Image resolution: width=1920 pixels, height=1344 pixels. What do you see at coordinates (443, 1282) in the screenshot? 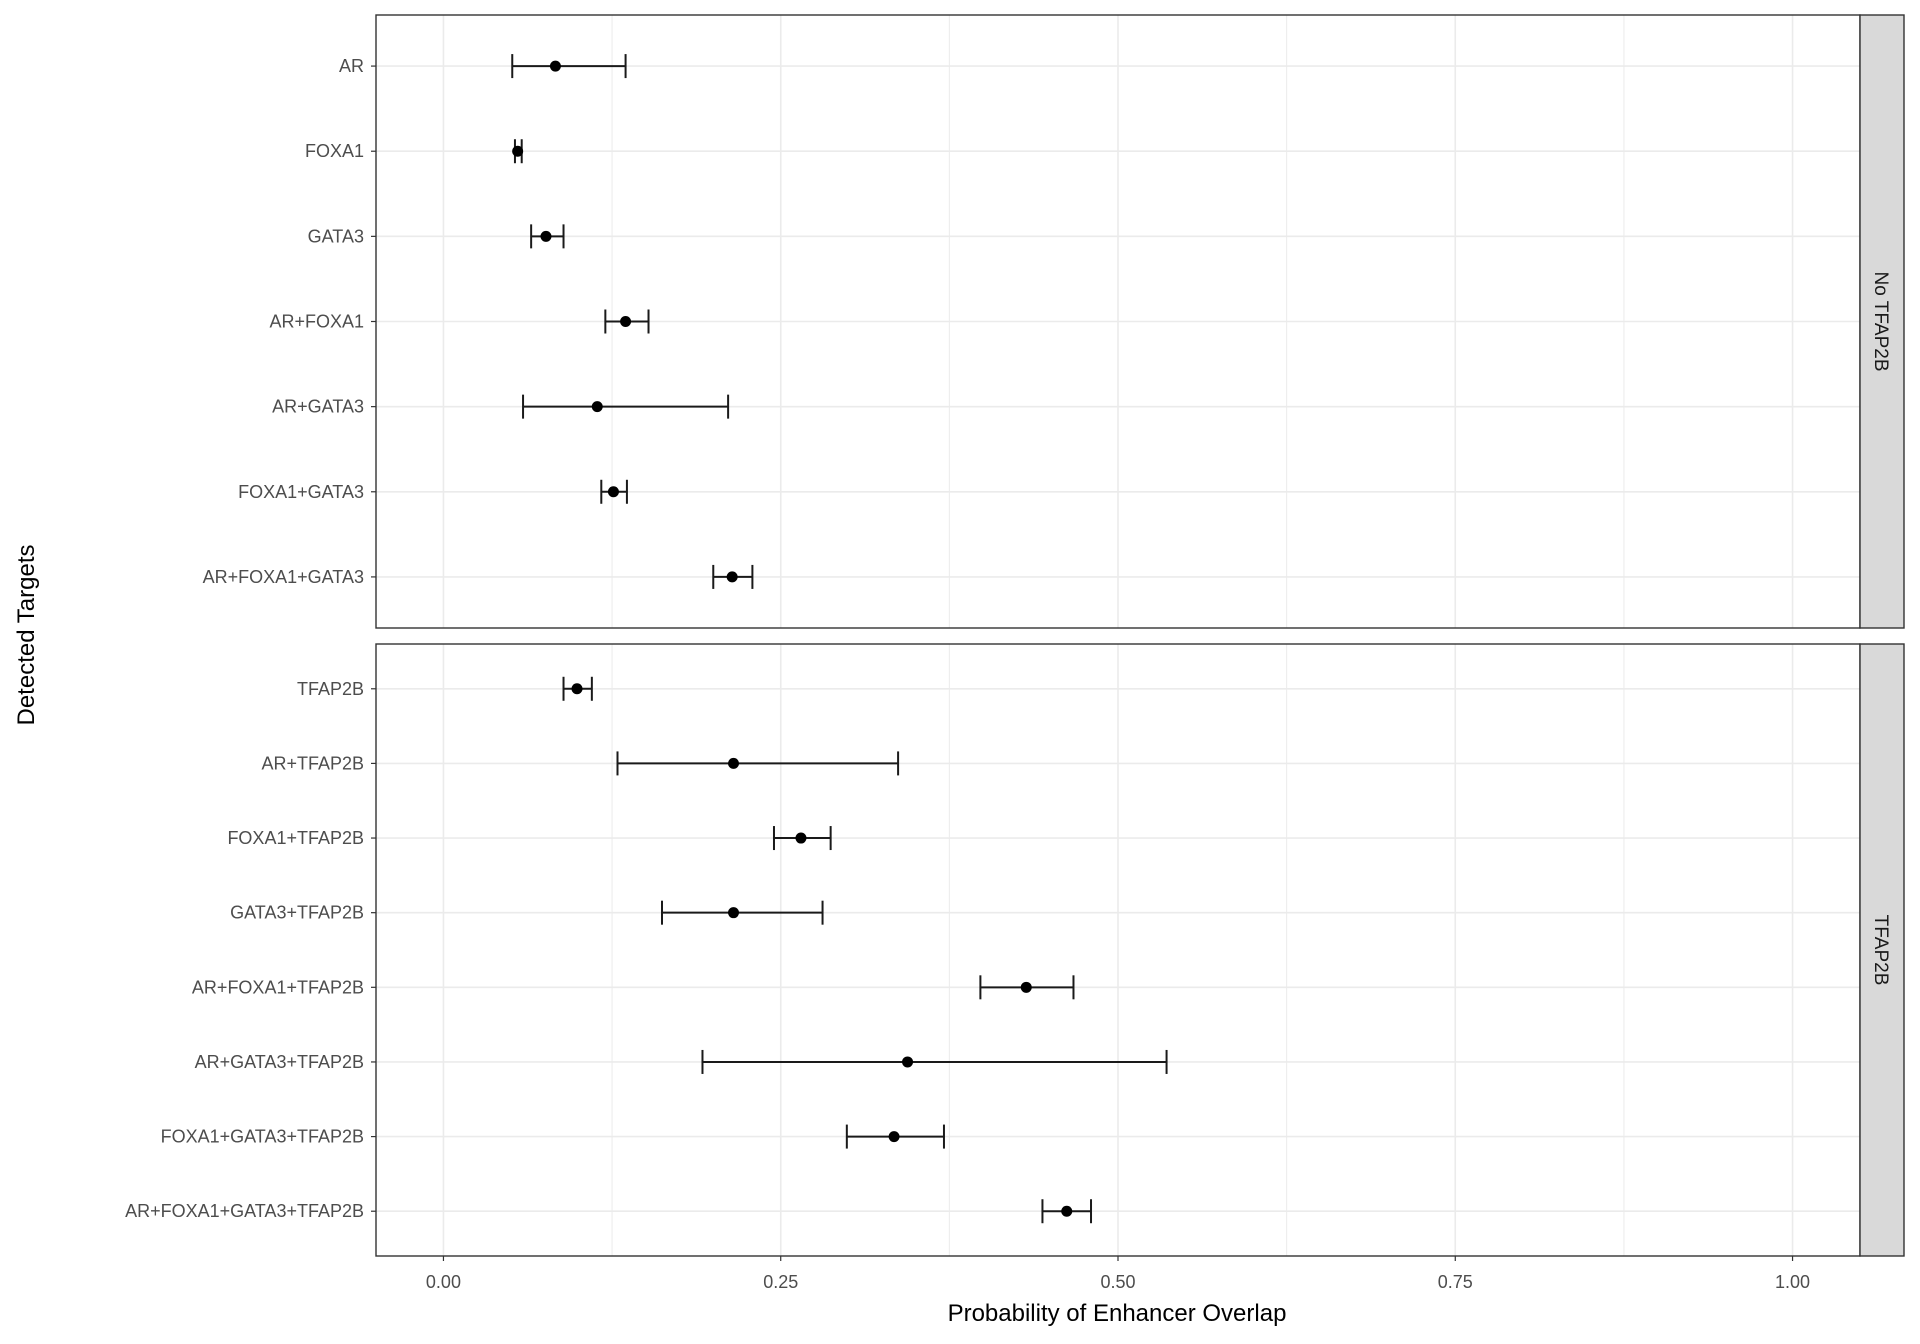
I see `x-tick-label: 0.00` at bounding box center [443, 1282].